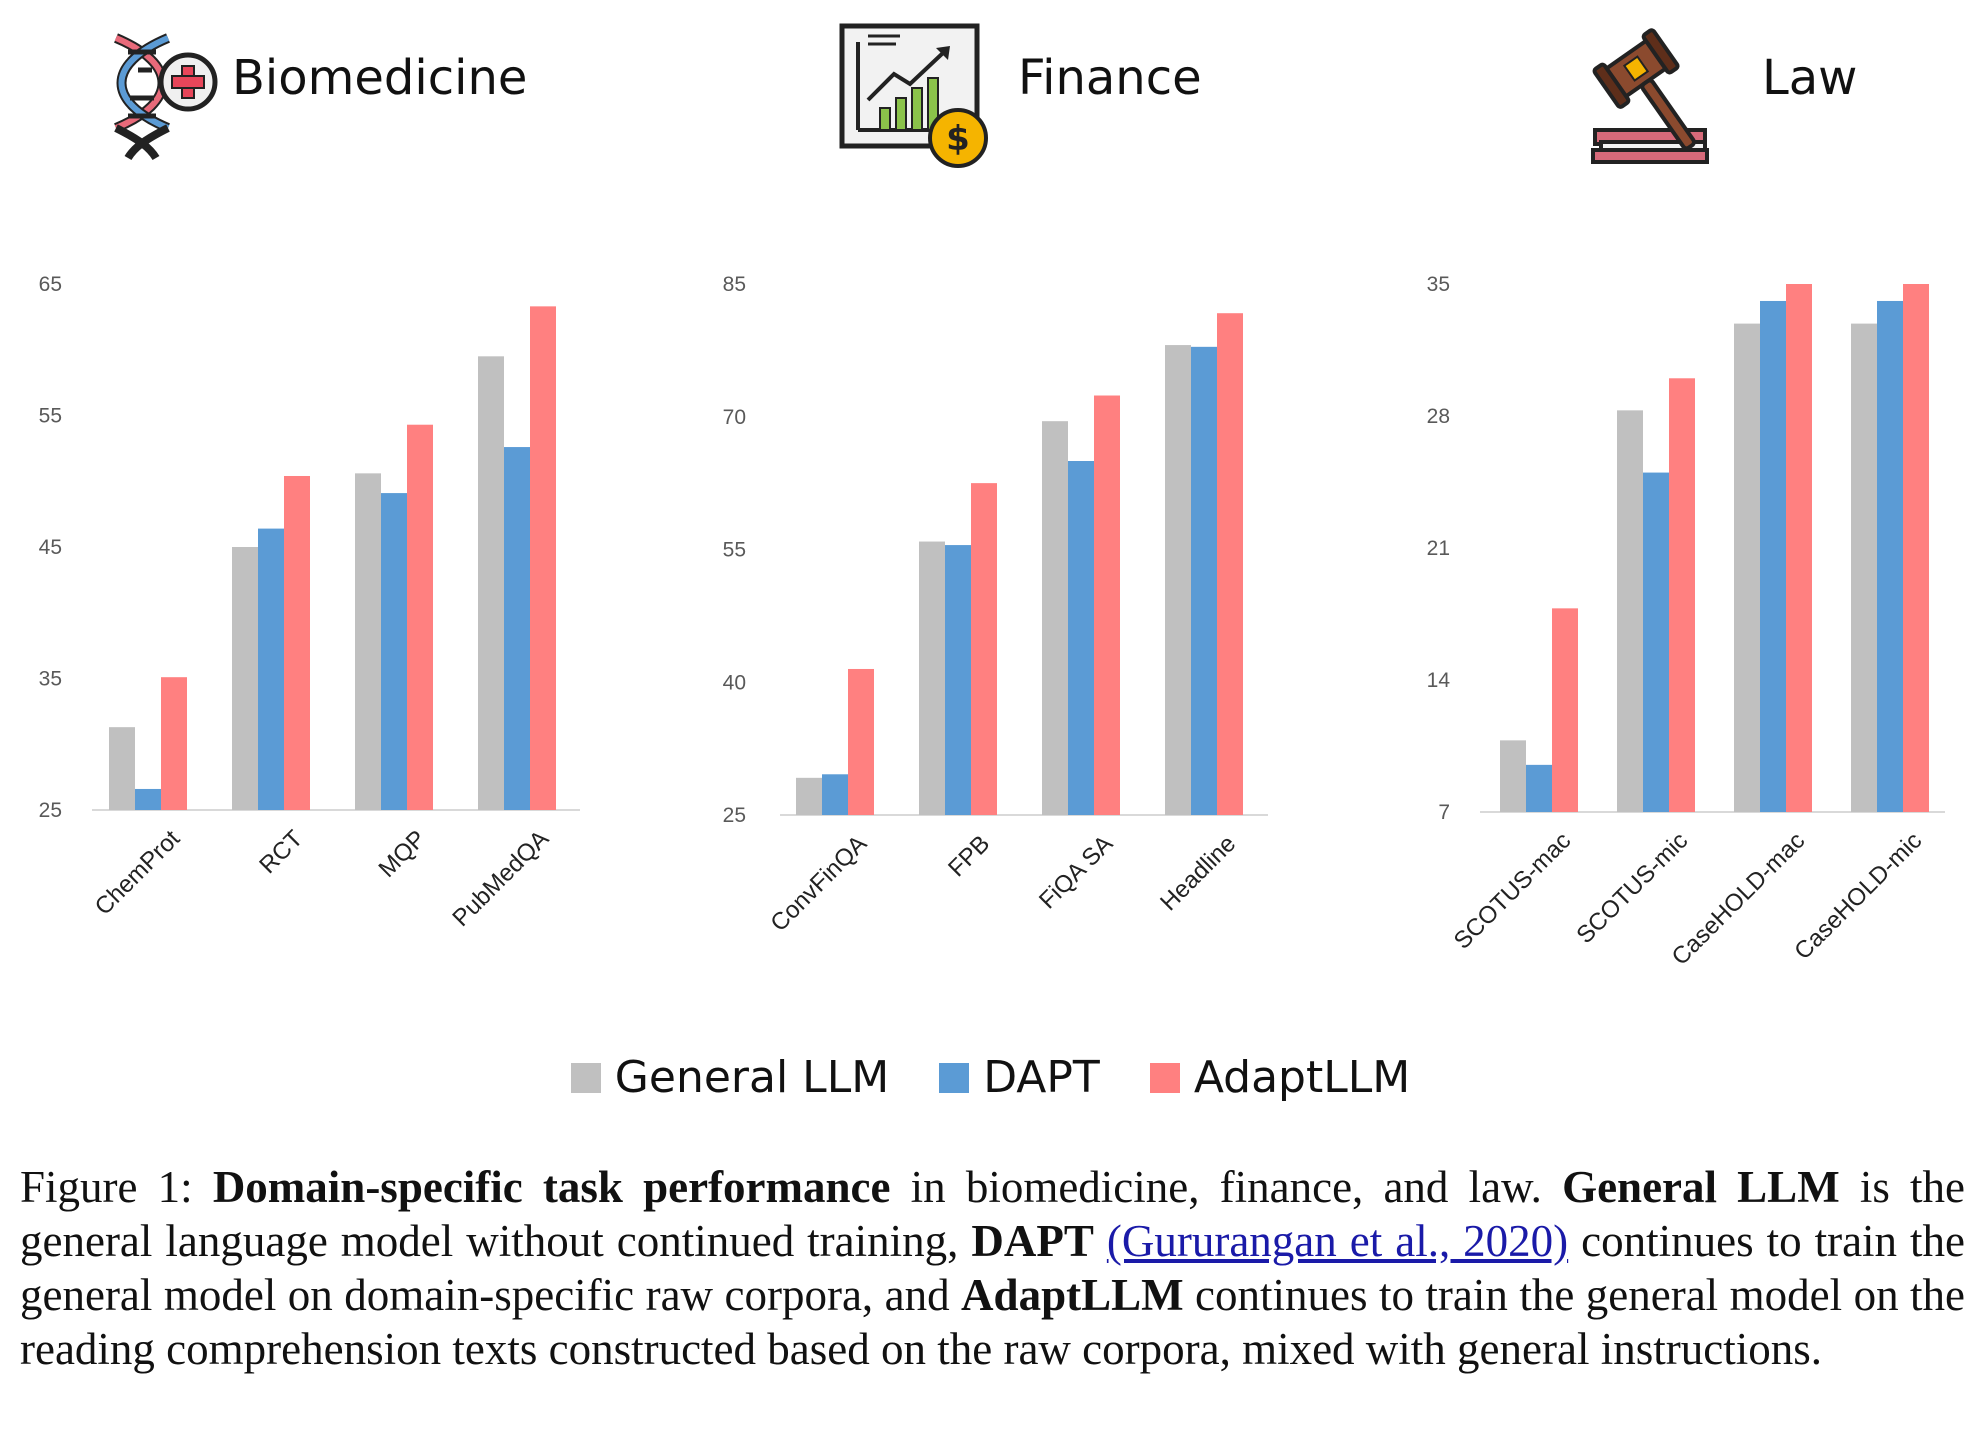 Image resolution: width=1981 pixels, height=1452 pixels. I want to click on finance-bar-fpb-general-llm, so click(932, 678).